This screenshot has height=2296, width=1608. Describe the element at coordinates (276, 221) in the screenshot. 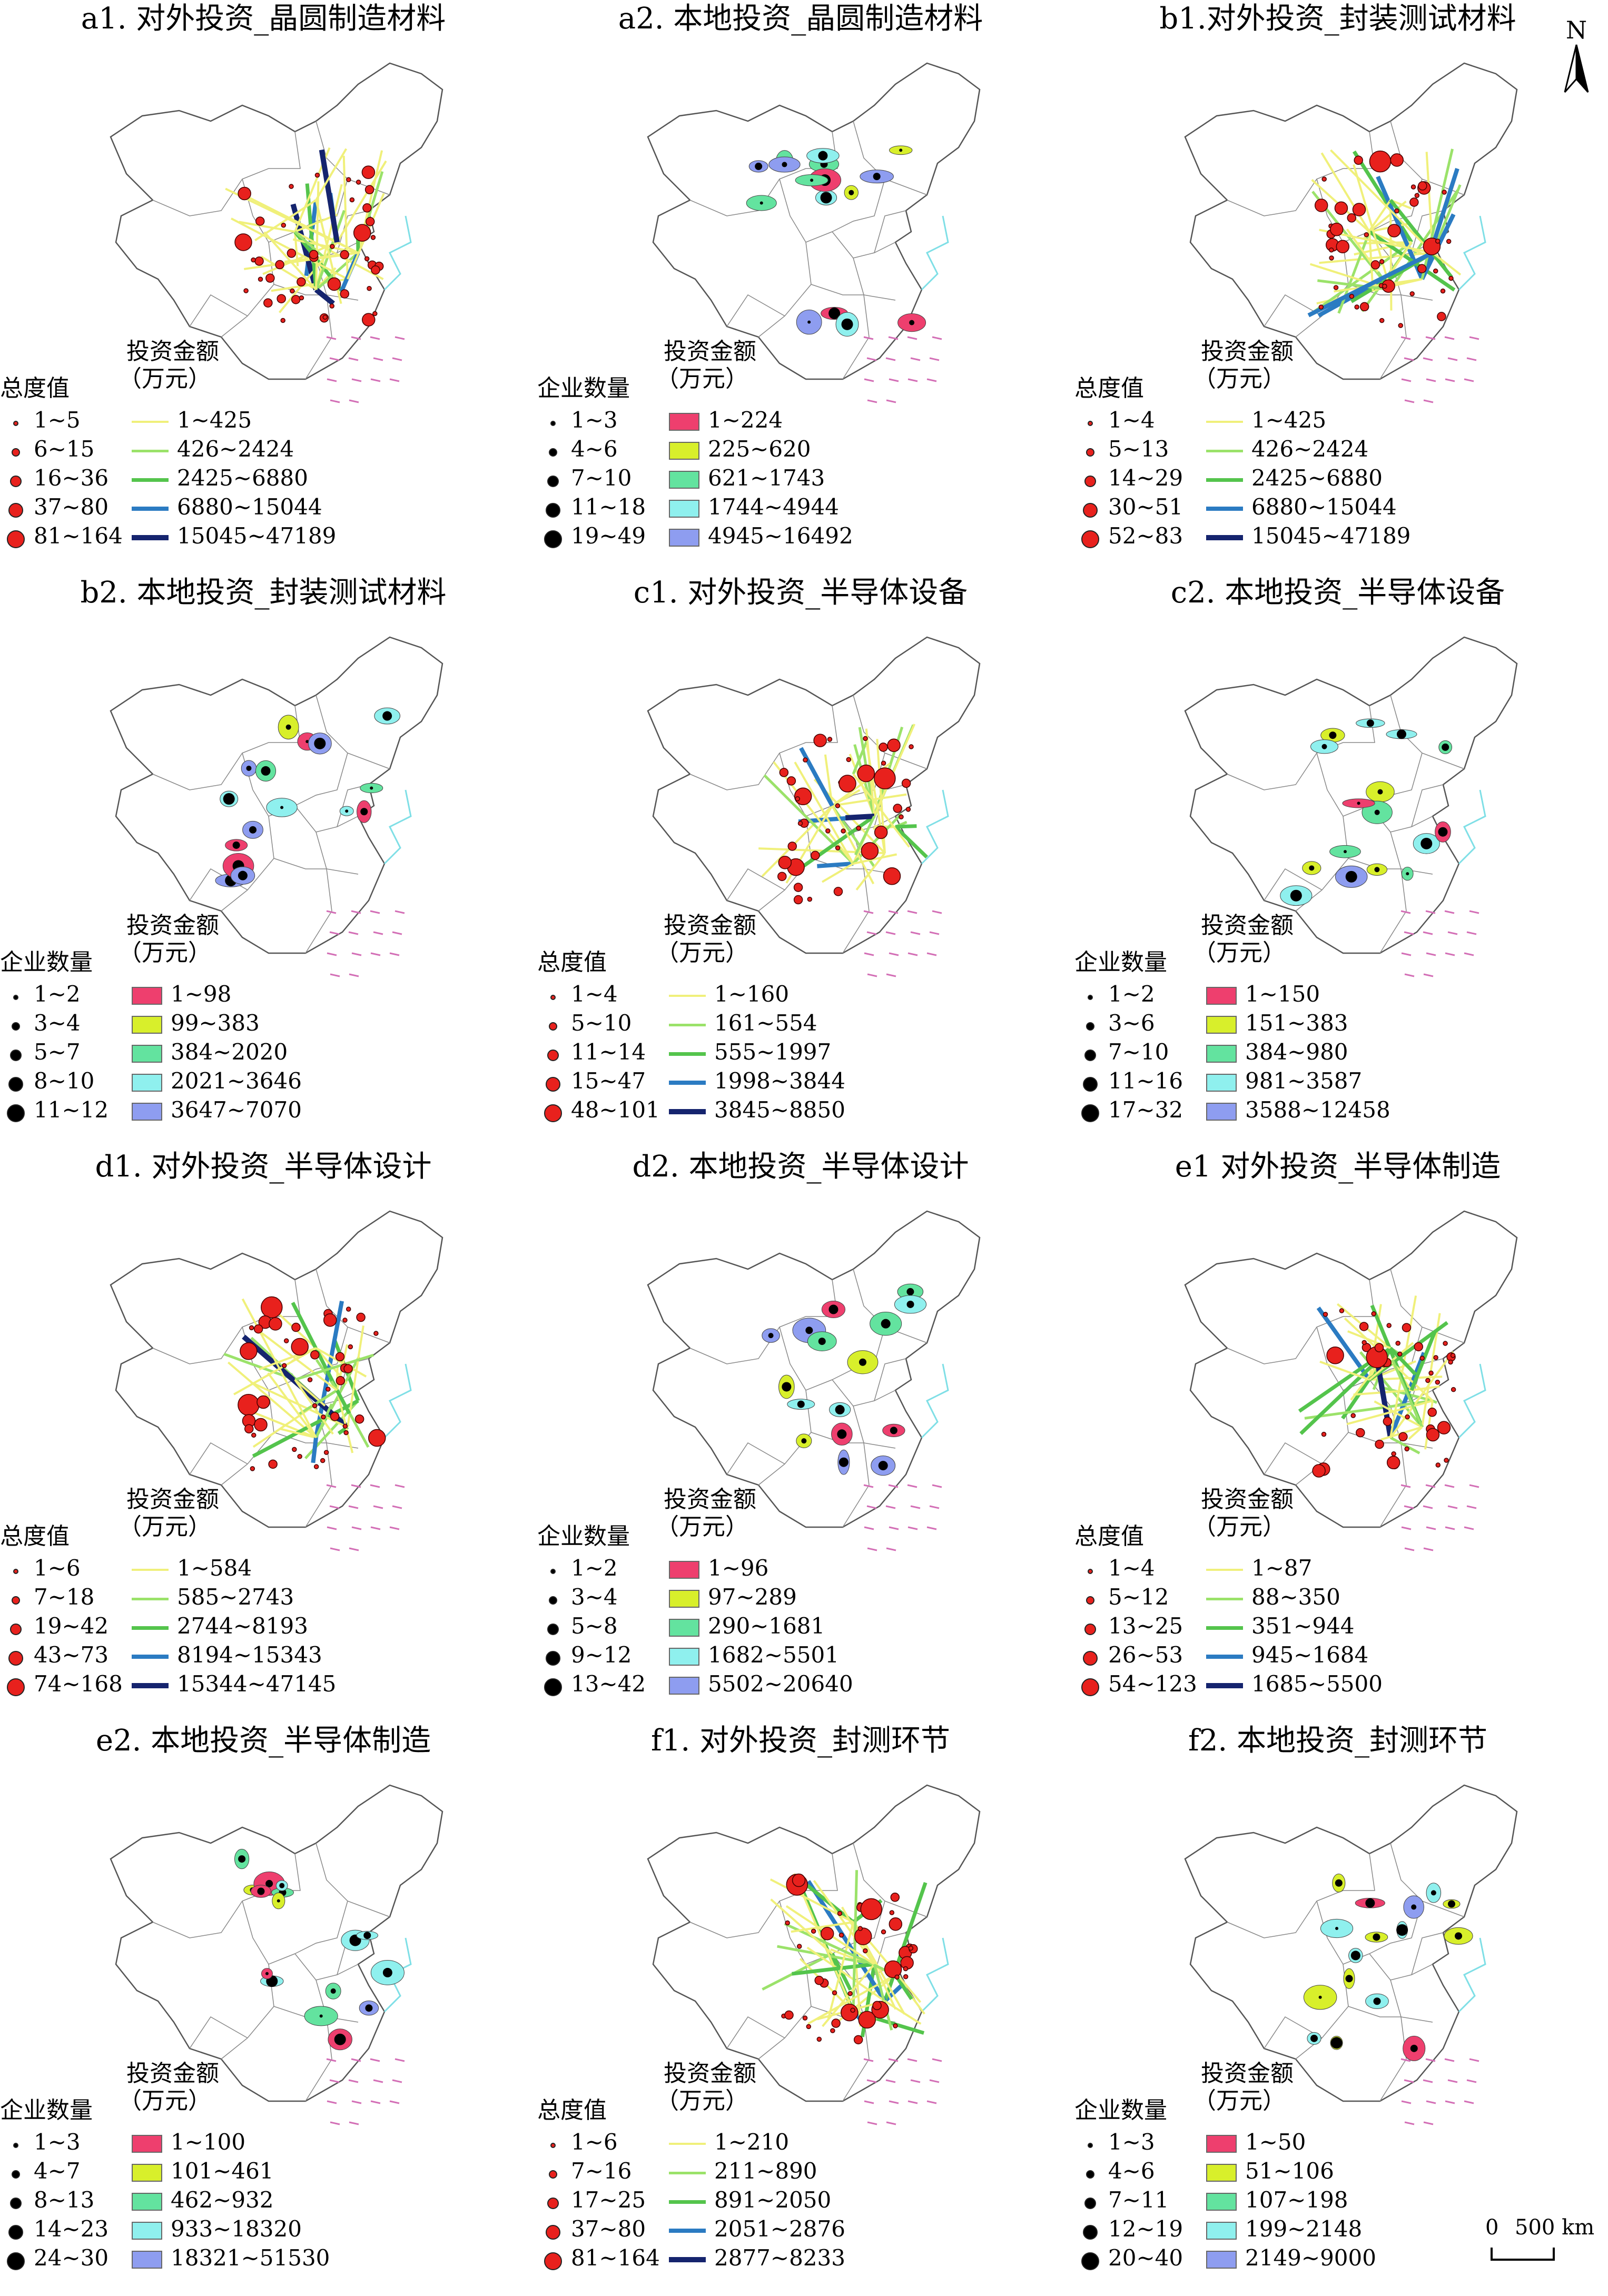

I see `country-outline` at that location.